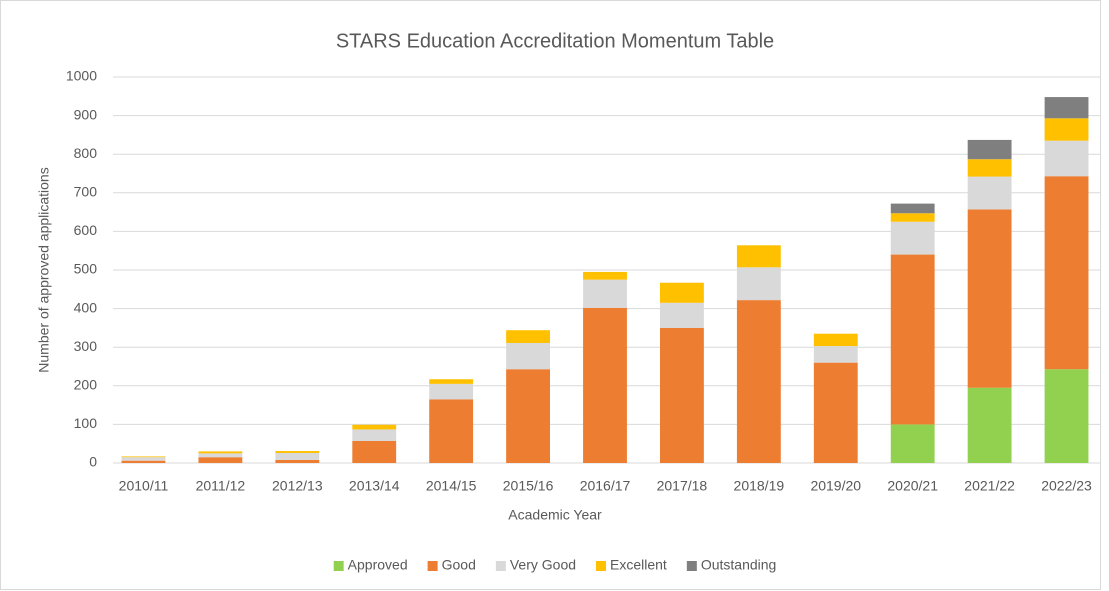  Describe the element at coordinates (555, 515) in the screenshot. I see `x-axis-label: Academic Year` at that location.